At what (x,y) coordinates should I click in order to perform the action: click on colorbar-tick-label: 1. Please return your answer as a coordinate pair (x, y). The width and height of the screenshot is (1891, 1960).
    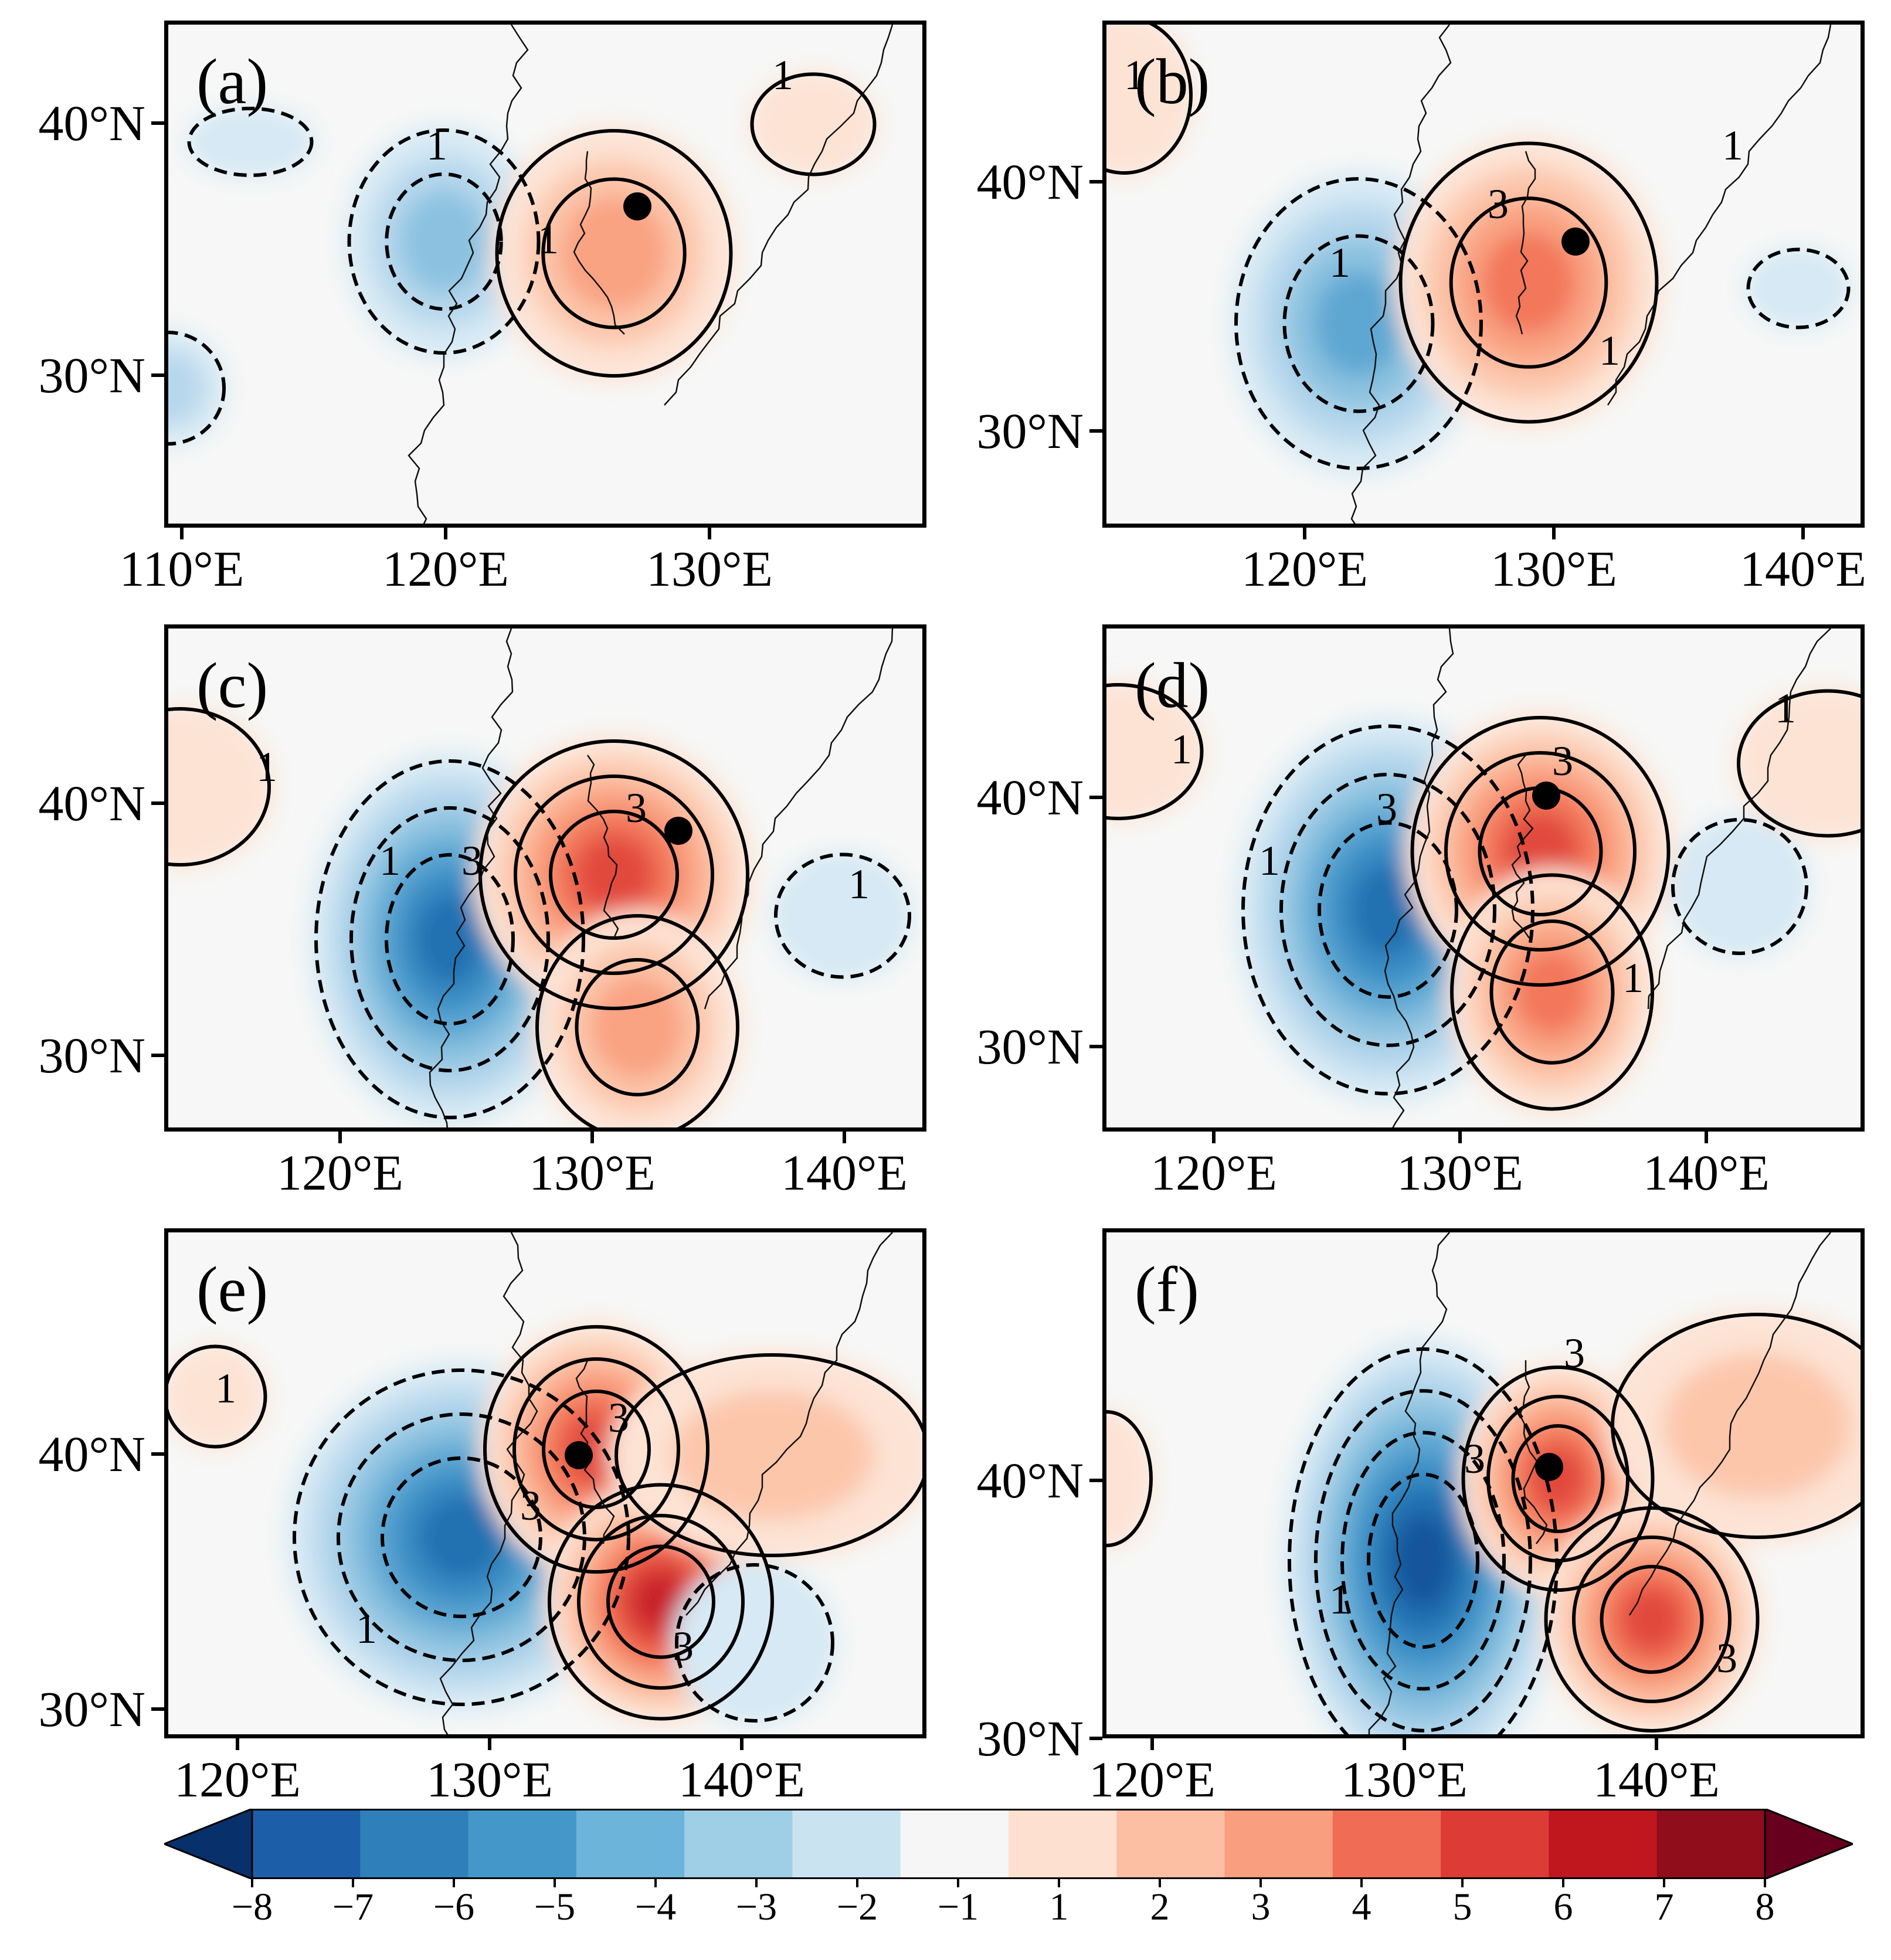
    Looking at the image, I should click on (1059, 1907).